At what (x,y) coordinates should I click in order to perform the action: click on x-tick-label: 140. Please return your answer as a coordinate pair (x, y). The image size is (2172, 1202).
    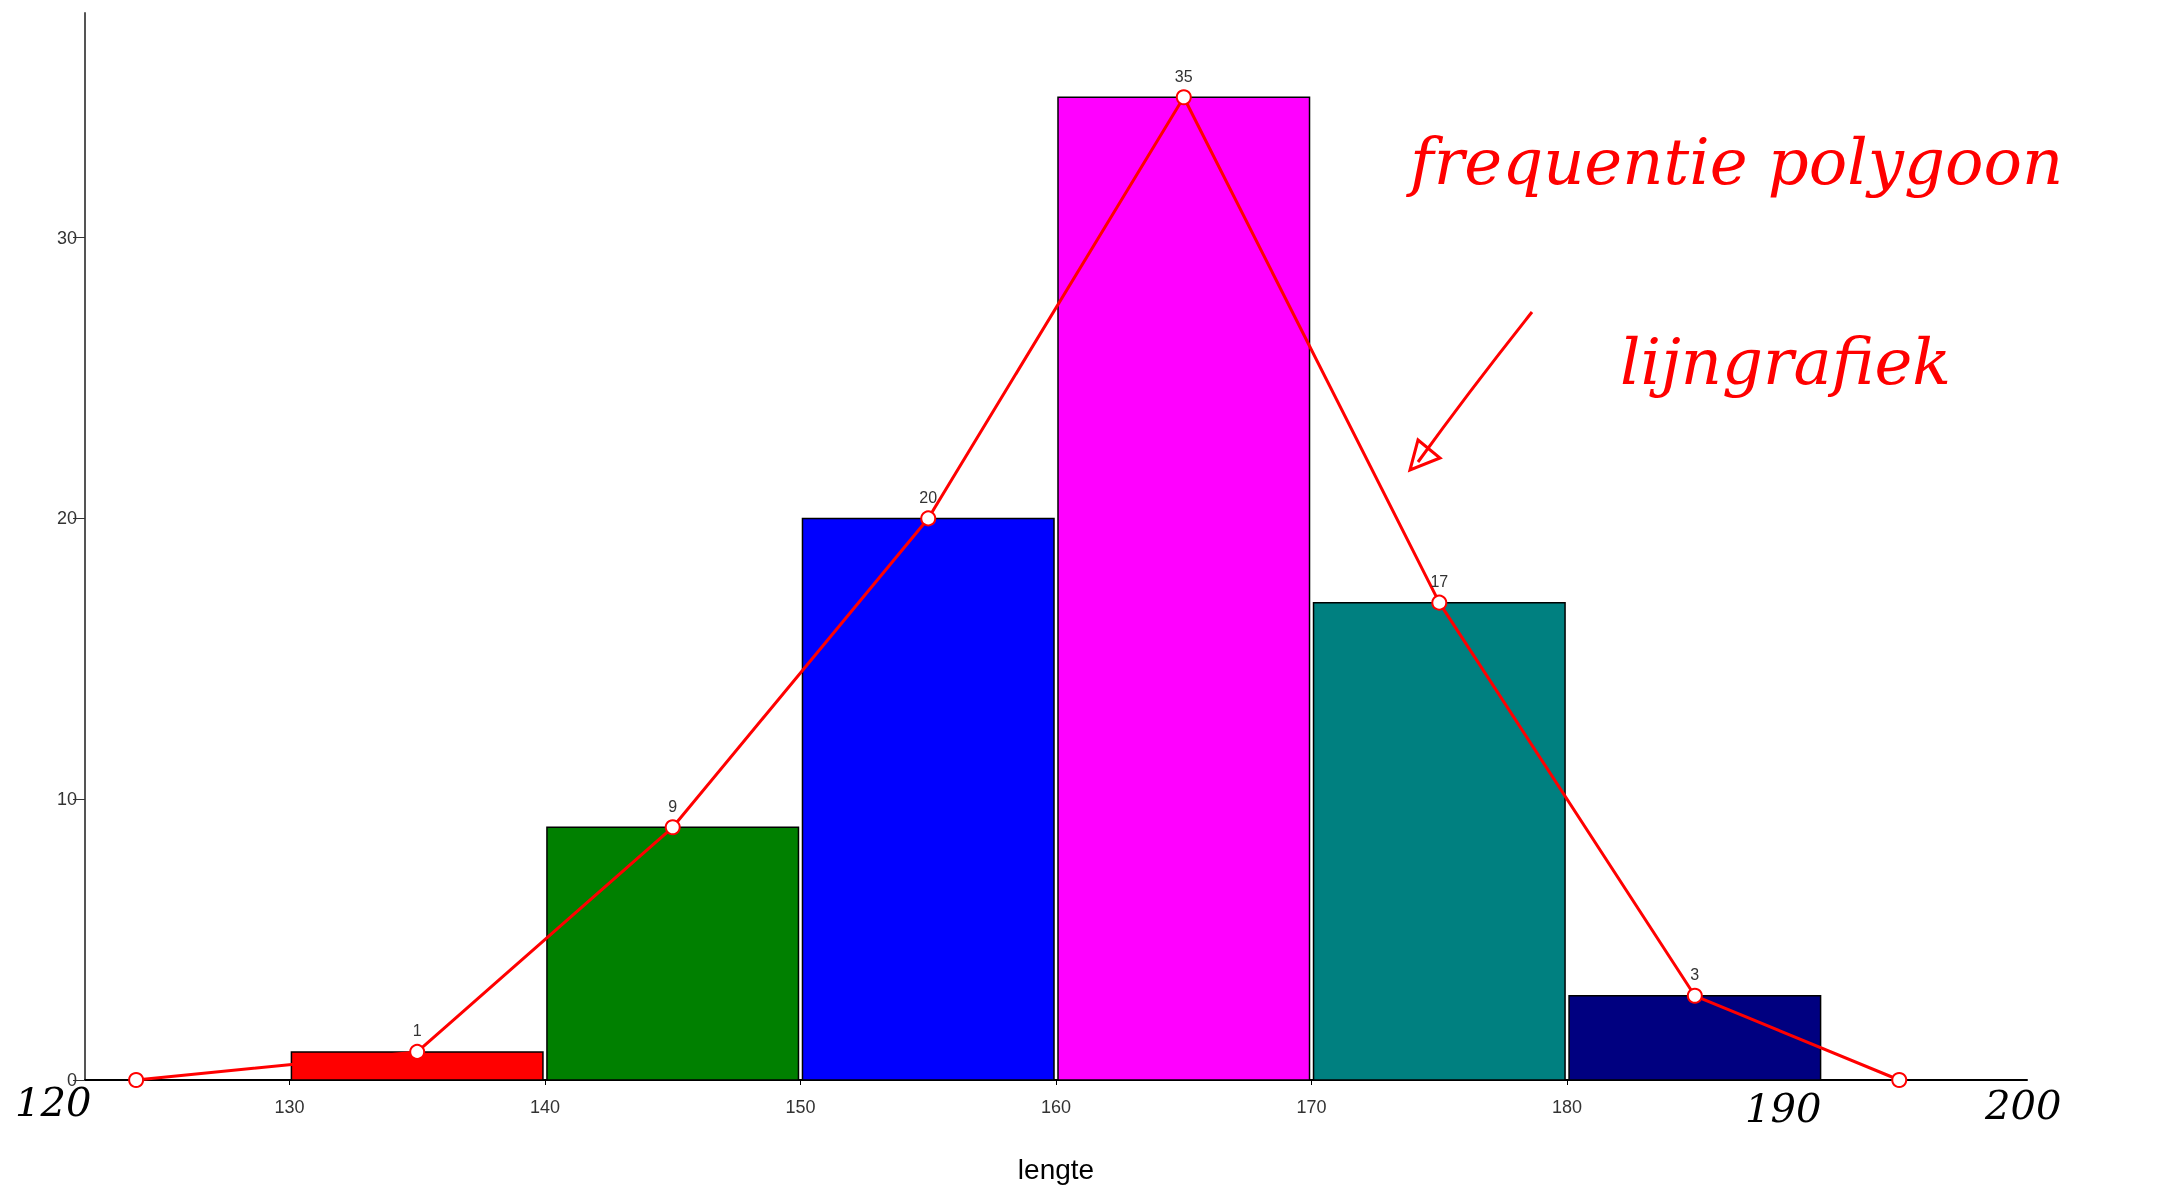
    Looking at the image, I should click on (544, 1107).